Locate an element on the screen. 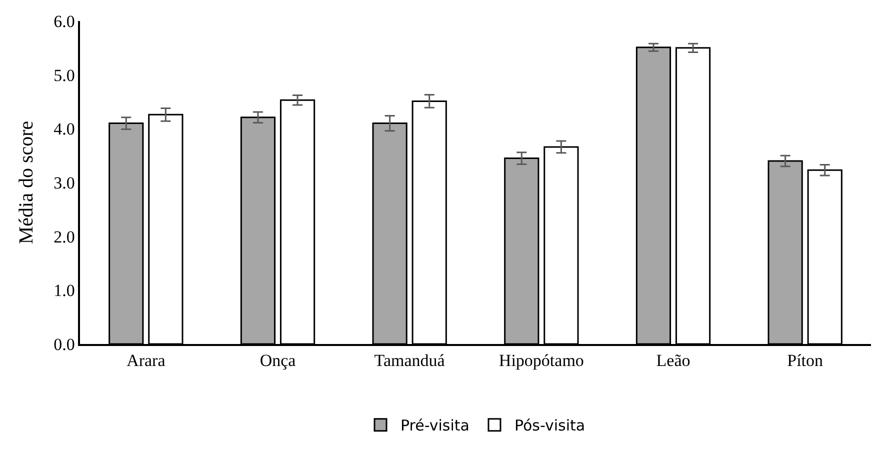 This screenshot has width=891, height=454. y-axis-title: Média do score is located at coordinates (27, 182).